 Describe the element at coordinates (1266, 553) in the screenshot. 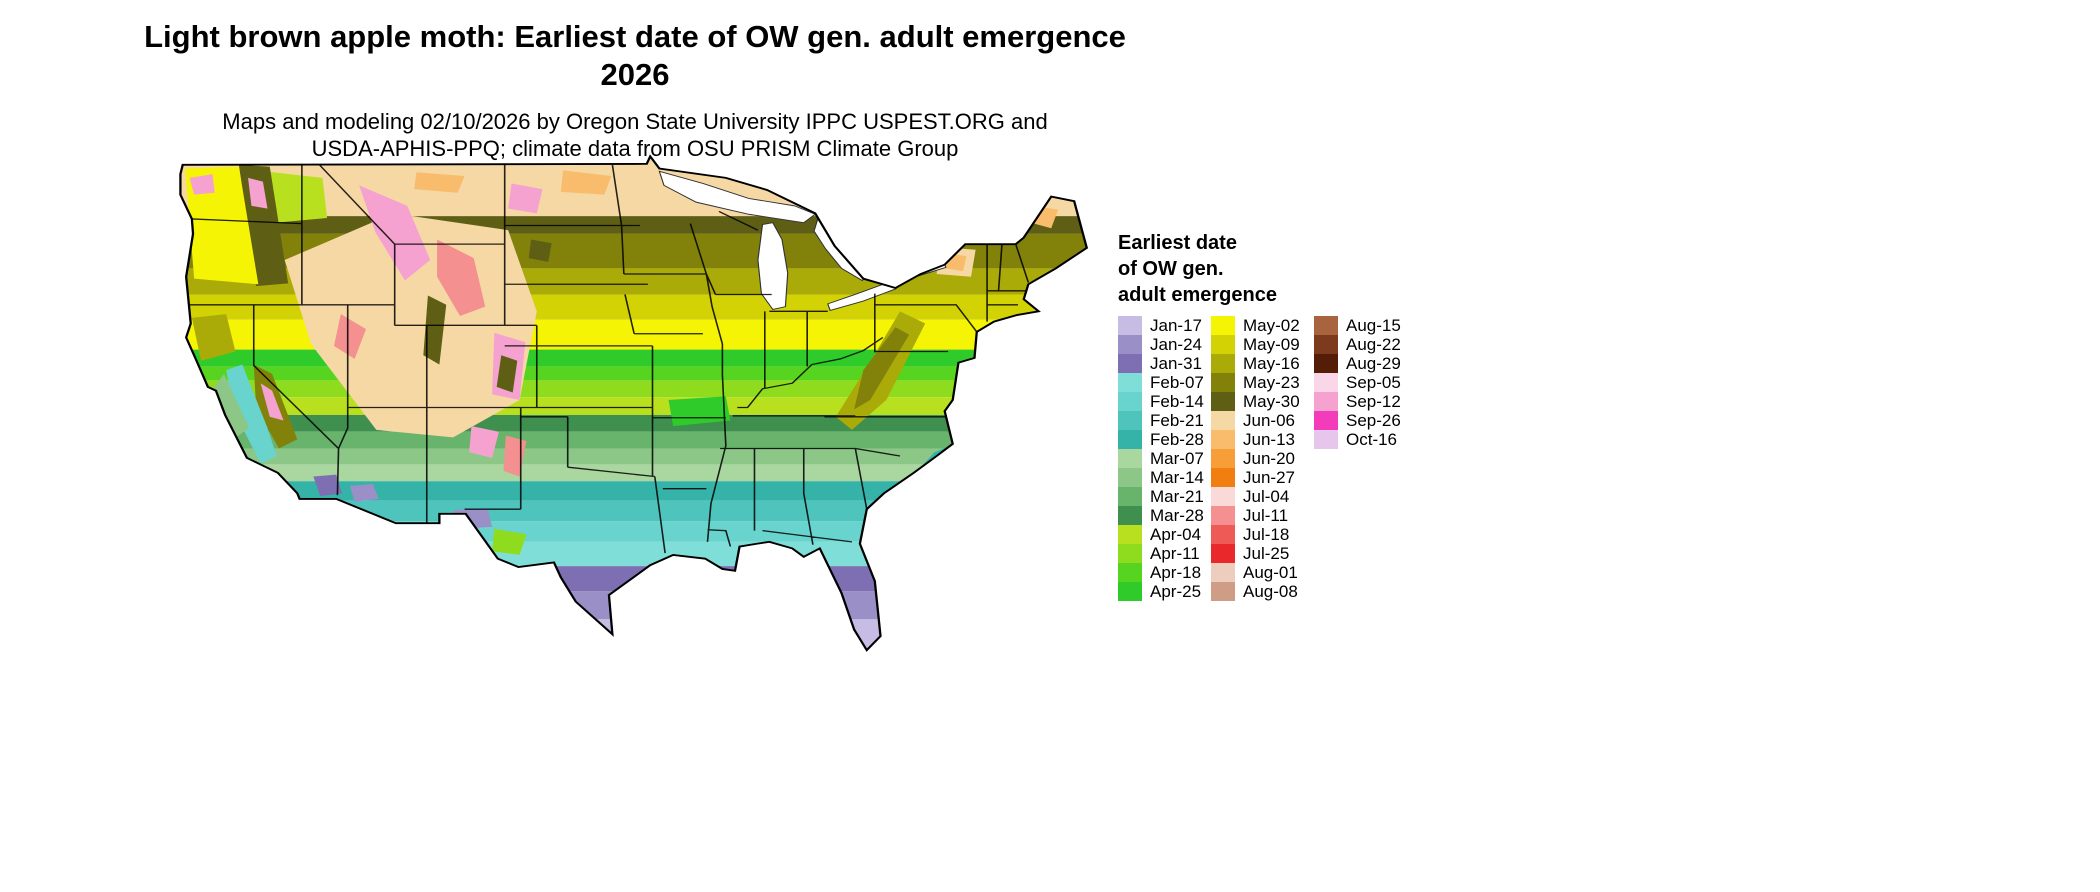

I see `legend-label: Jul-25` at that location.